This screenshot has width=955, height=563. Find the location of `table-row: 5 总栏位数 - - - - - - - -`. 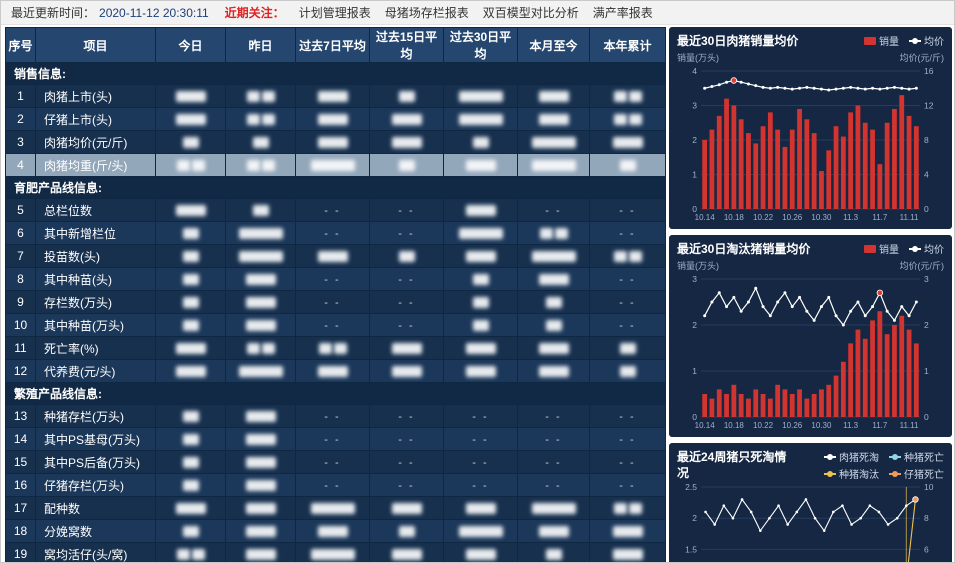

table-row: 5 总栏位数 - - - - - - - - is located at coordinates (335, 210).